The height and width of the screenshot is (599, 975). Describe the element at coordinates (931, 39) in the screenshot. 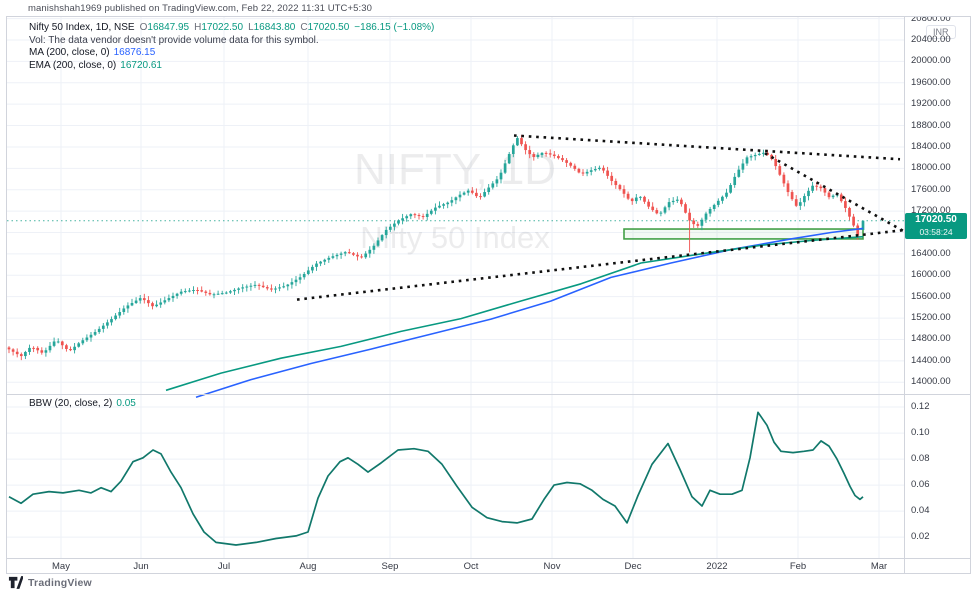

I see `price-tick-label: 20400.00` at that location.